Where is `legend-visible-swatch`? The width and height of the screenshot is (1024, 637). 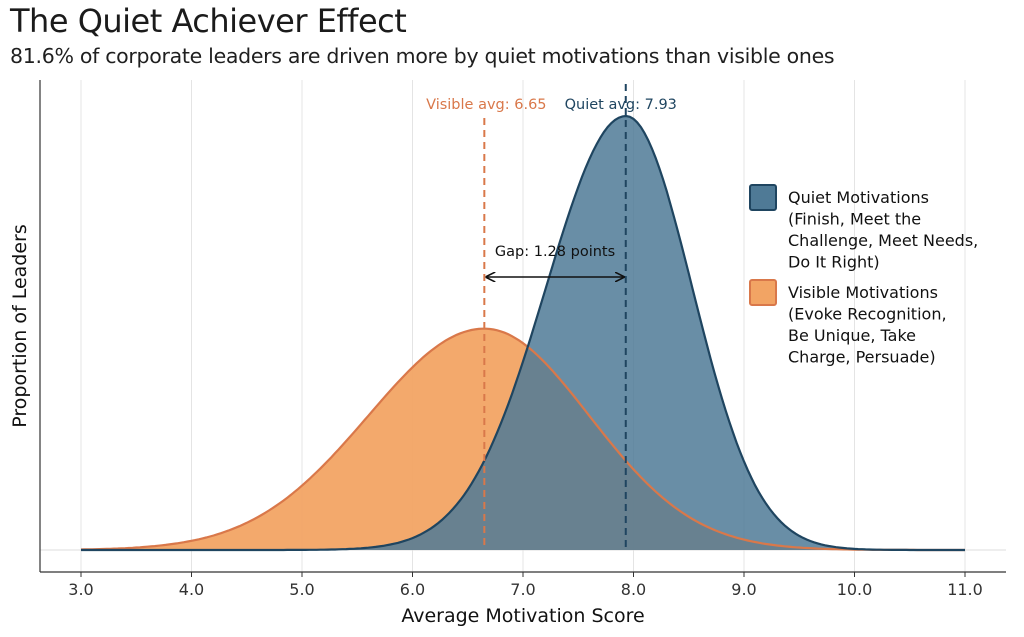
legend-visible-swatch is located at coordinates (763, 292).